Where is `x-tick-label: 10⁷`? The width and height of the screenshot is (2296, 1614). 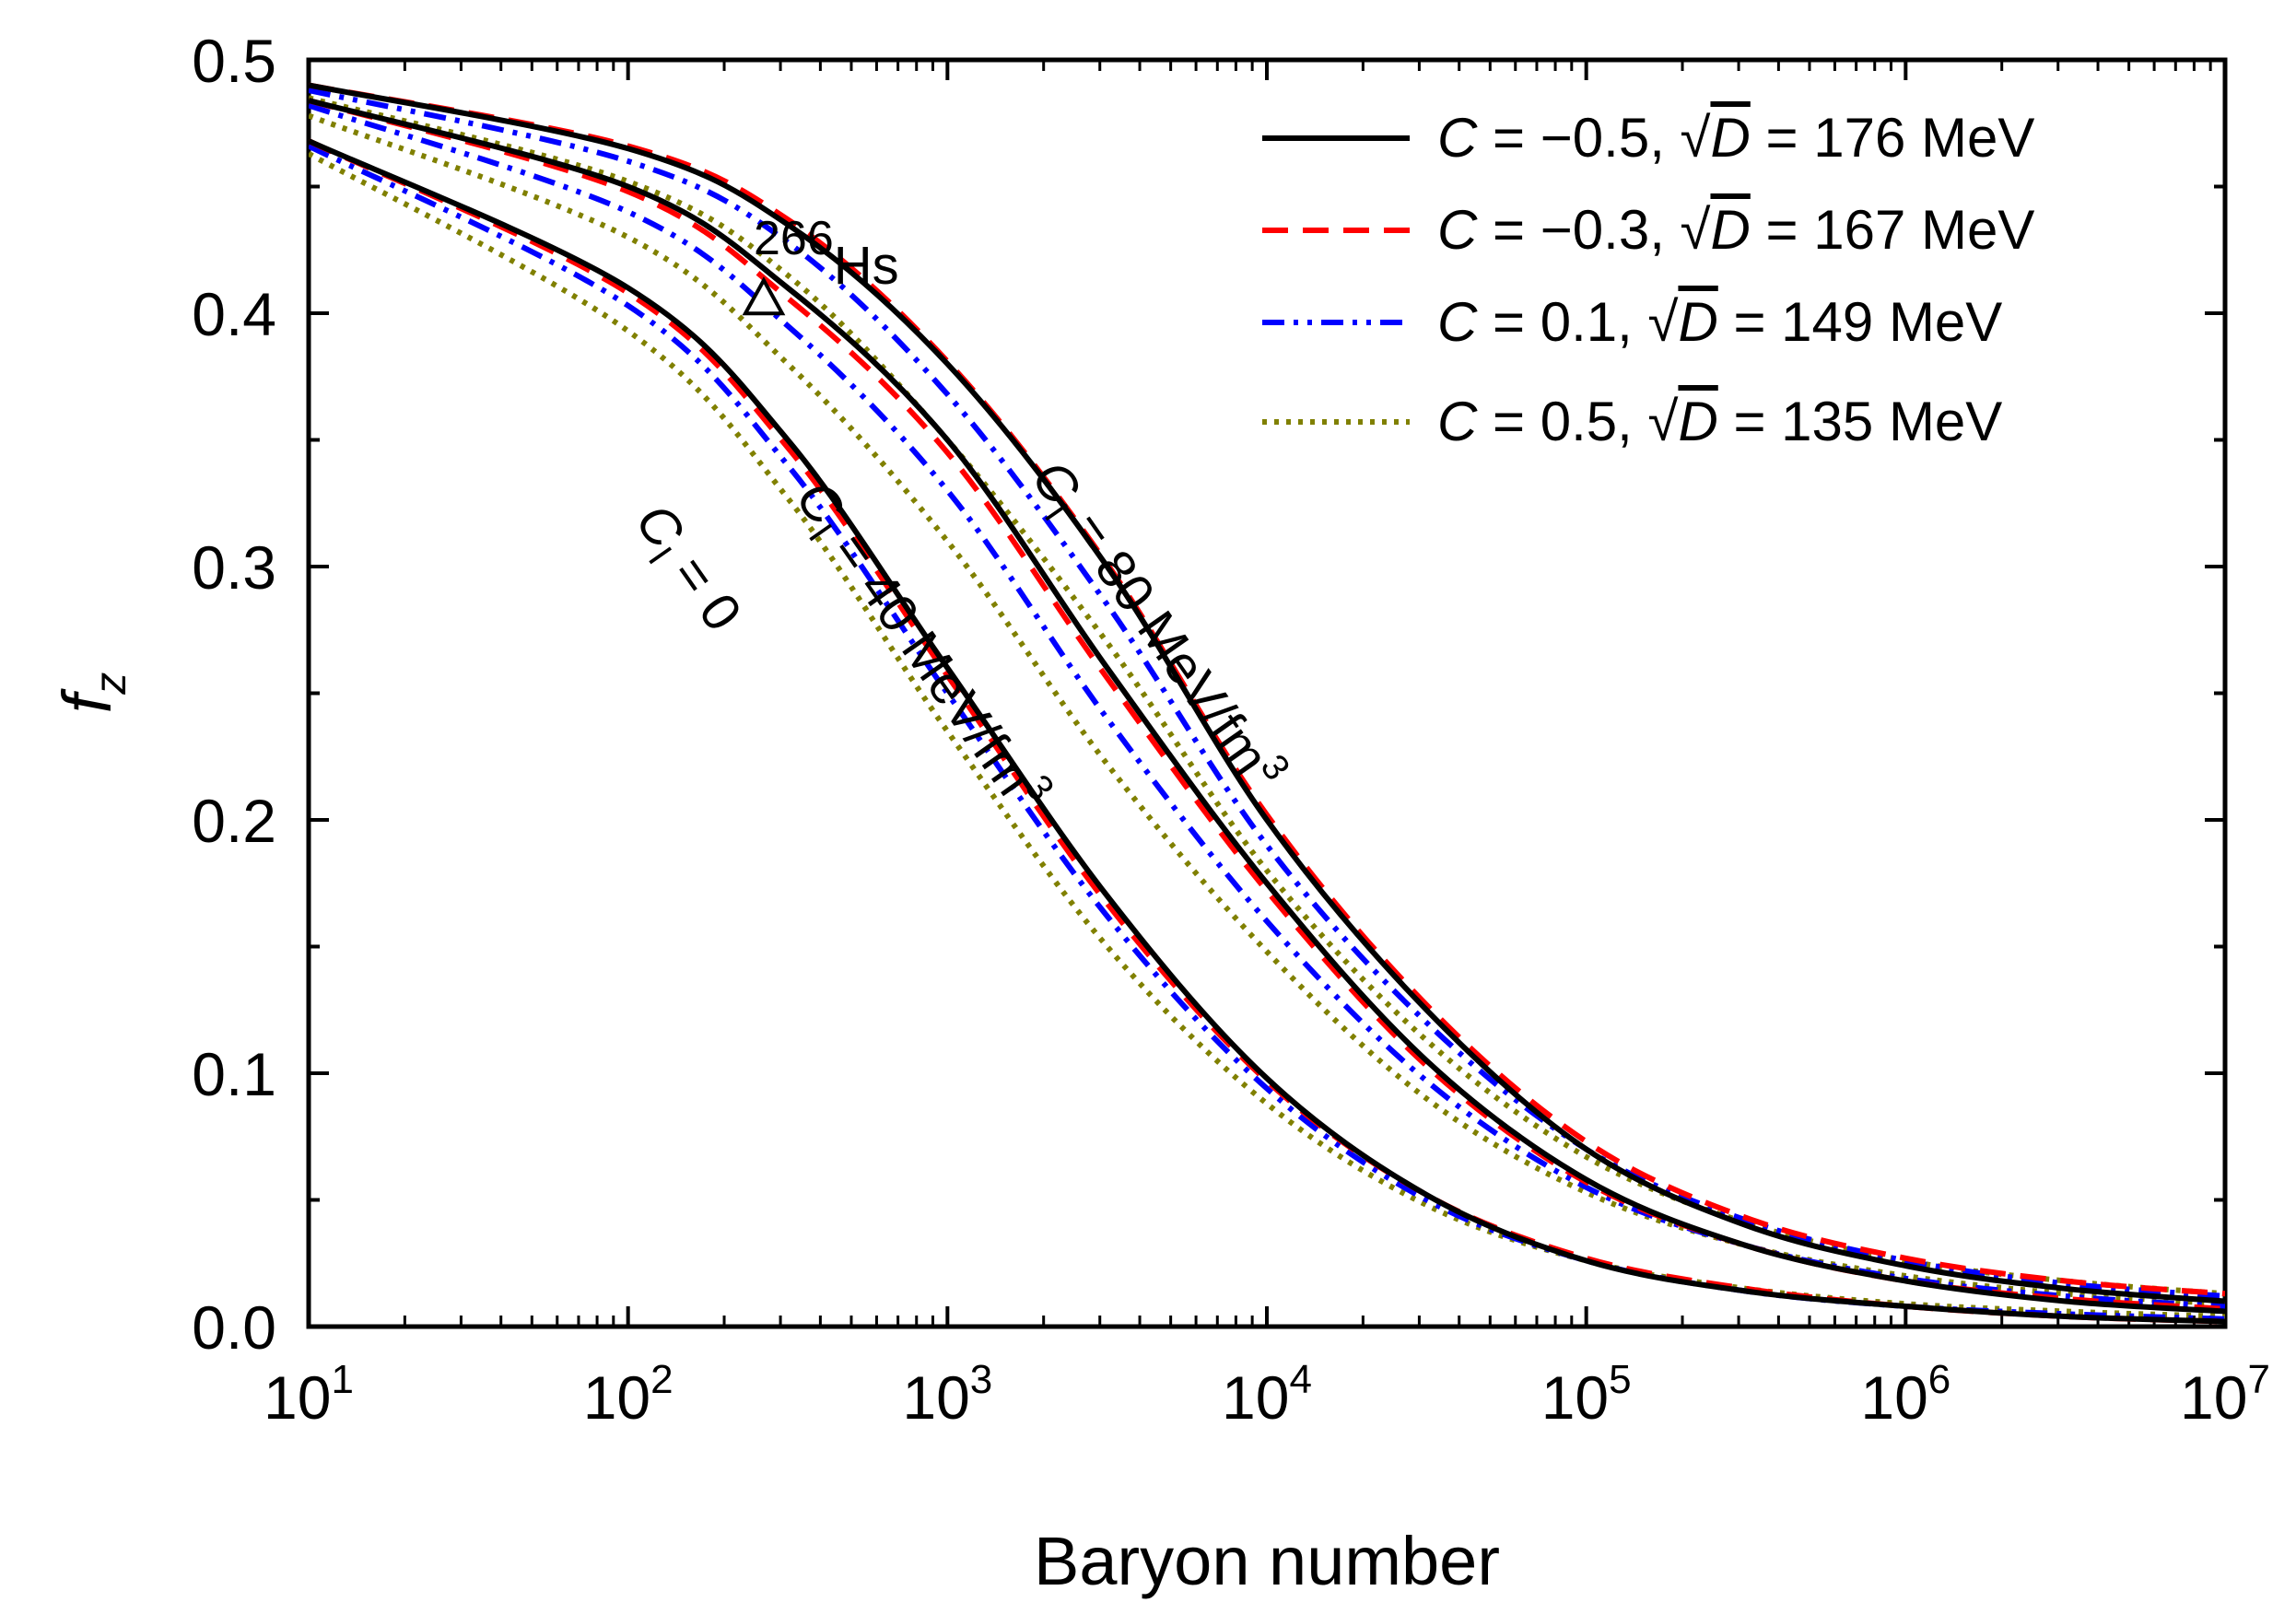 x-tick-label: 10⁷ is located at coordinates (2225, 1394).